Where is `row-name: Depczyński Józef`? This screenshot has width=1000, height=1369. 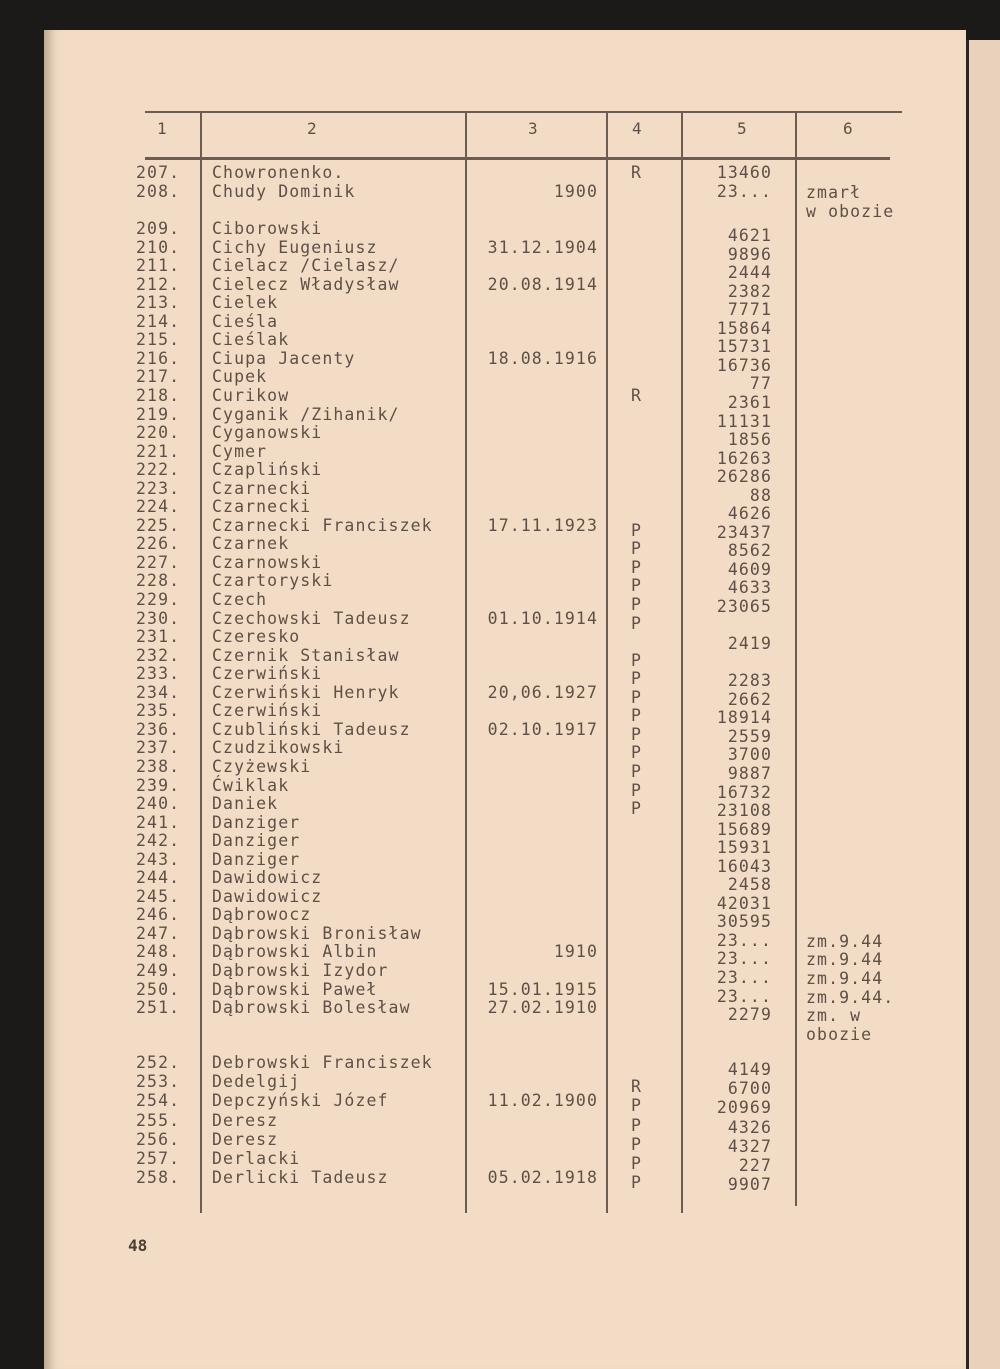 row-name: Depczyński Józef is located at coordinates (300, 1101).